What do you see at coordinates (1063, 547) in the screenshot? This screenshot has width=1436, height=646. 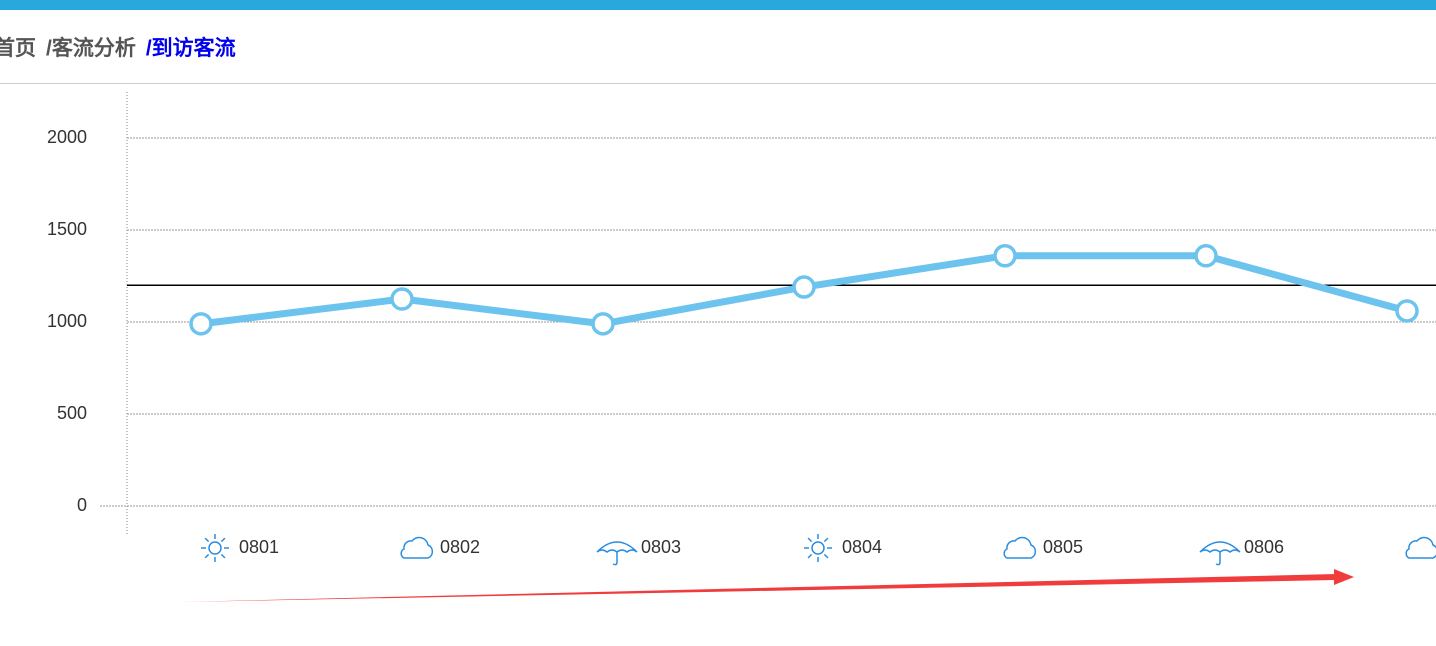 I see `x-tick-label: 0805` at bounding box center [1063, 547].